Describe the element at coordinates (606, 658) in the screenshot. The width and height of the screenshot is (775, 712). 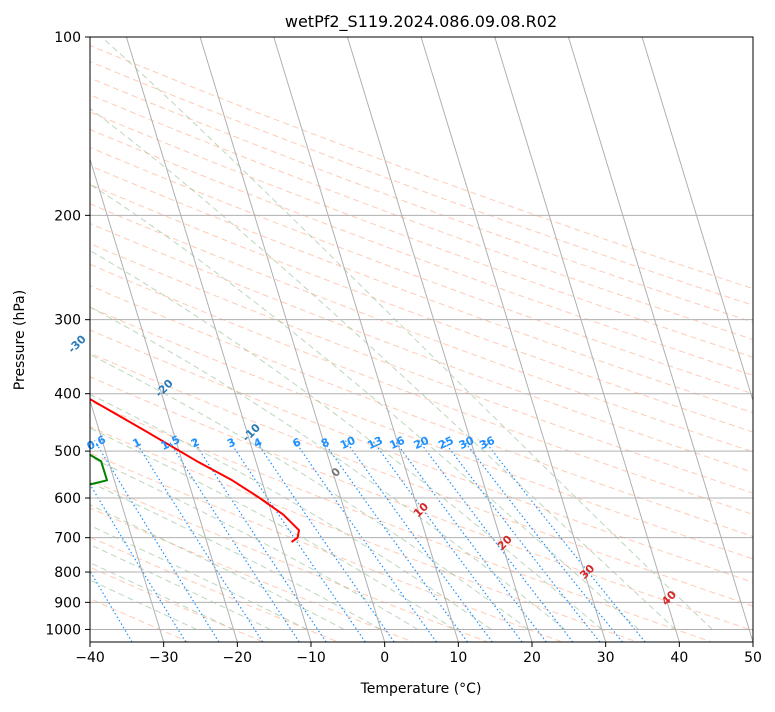
I see `x-tick-label: 30` at that location.